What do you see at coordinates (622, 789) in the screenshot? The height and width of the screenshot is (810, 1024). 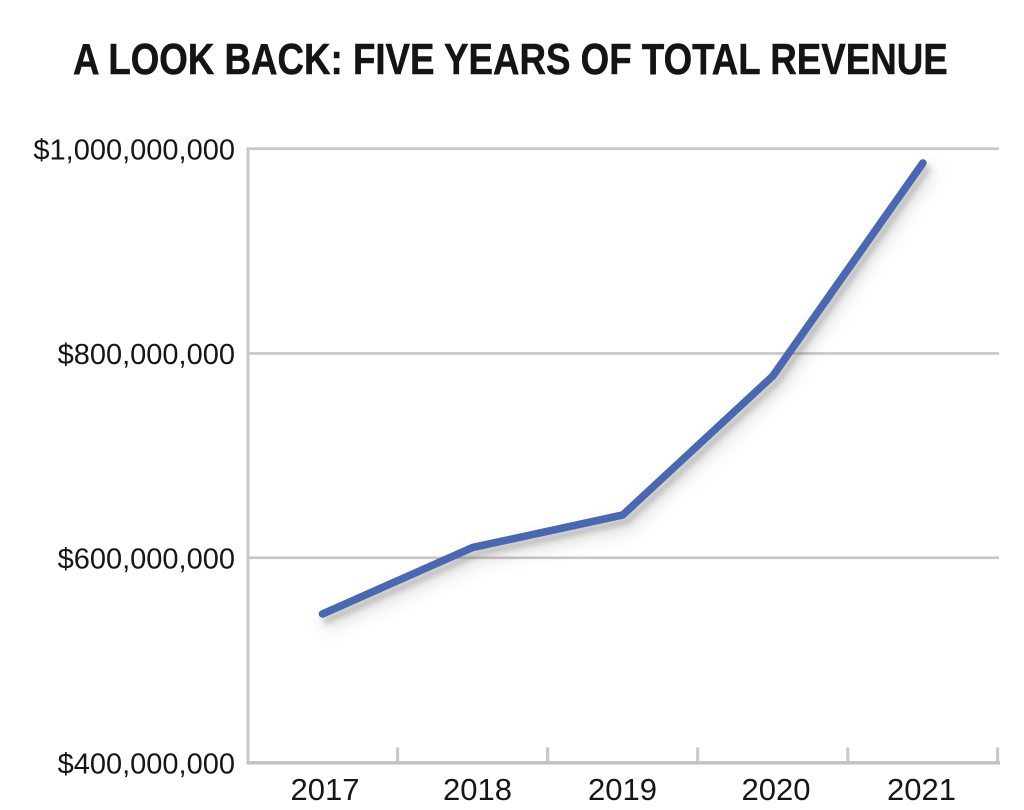 I see `svg-text: 2019` at bounding box center [622, 789].